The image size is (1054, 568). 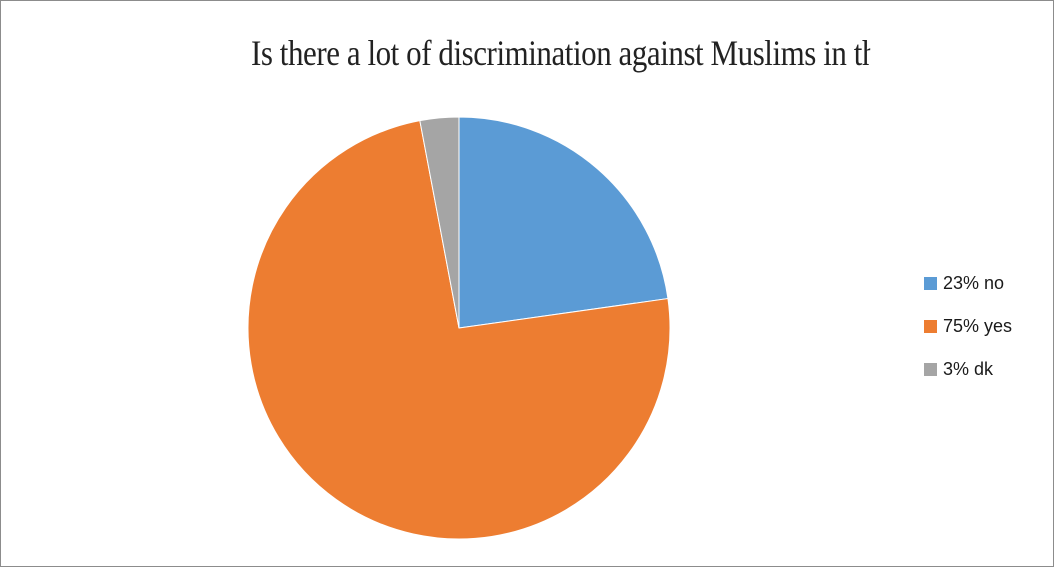 What do you see at coordinates (930, 326) in the screenshot?
I see `legend-swatch-yes` at bounding box center [930, 326].